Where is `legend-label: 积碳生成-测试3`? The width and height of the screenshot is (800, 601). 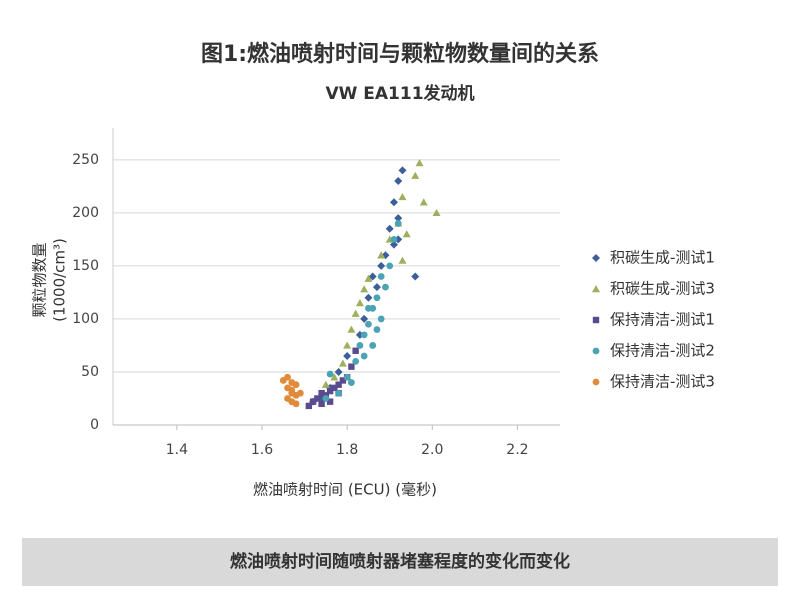 legend-label: 积碳生成-测试3 is located at coordinates (662, 289).